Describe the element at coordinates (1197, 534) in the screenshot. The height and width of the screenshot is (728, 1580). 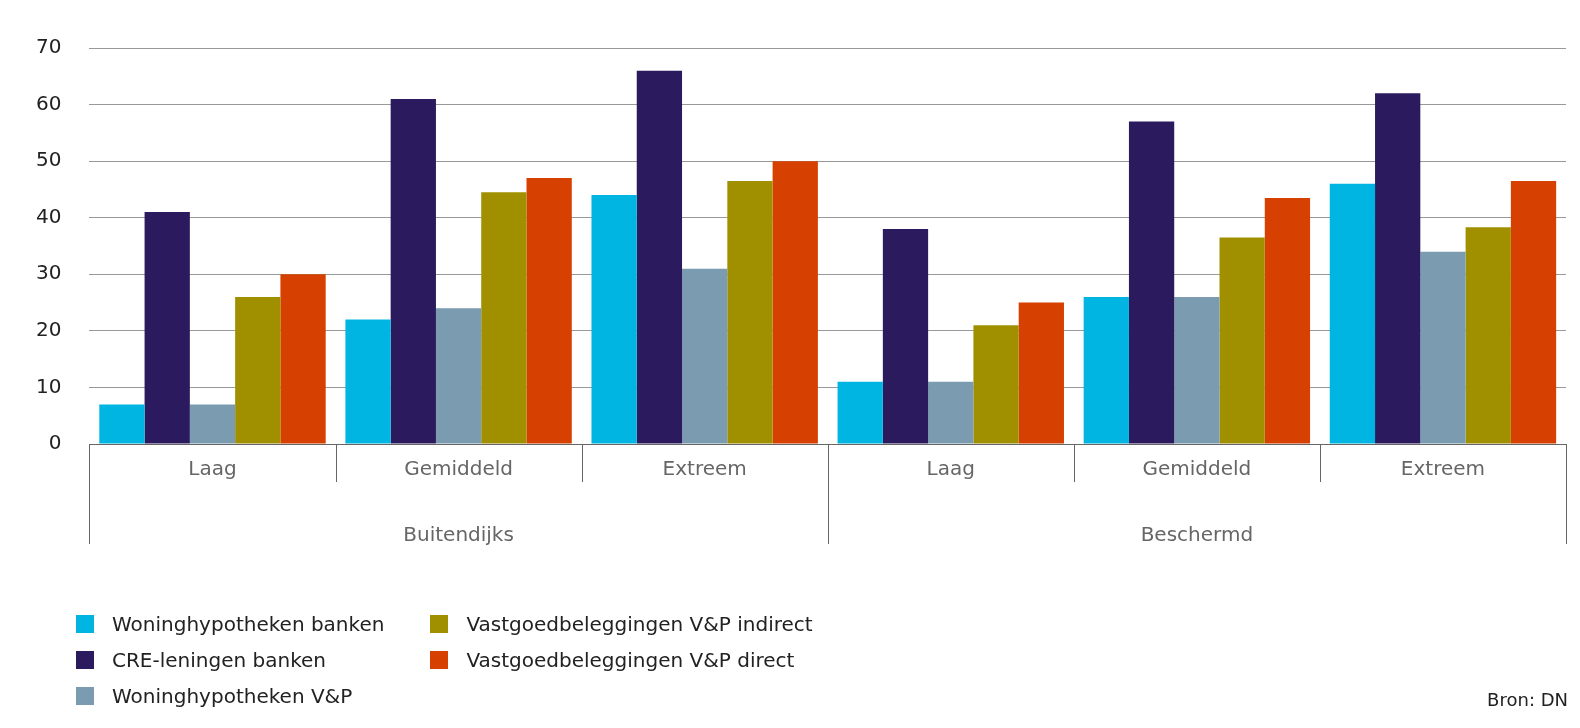
I see `text: Beschermd` at that location.